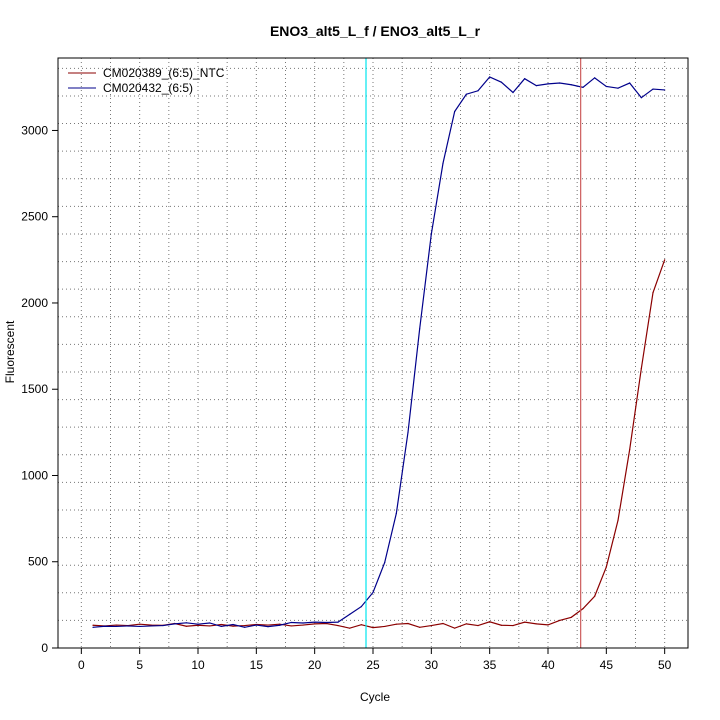 Image resolution: width=720 pixels, height=720 pixels. I want to click on y-tick-label: 2500, so click(34, 217).